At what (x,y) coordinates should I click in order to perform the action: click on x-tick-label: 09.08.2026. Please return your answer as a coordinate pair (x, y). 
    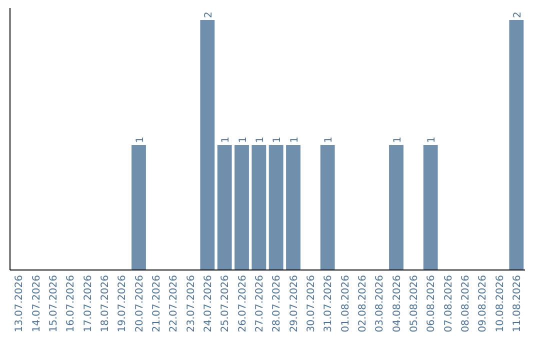
    Looking at the image, I should click on (483, 303).